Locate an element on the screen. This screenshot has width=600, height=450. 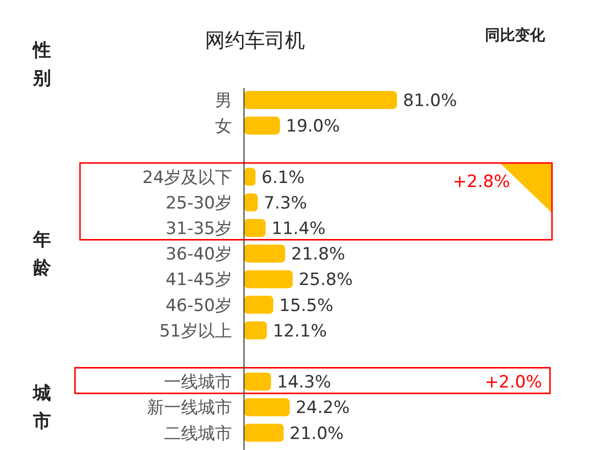
y-tick-label: 二线城市 is located at coordinates (198, 434).